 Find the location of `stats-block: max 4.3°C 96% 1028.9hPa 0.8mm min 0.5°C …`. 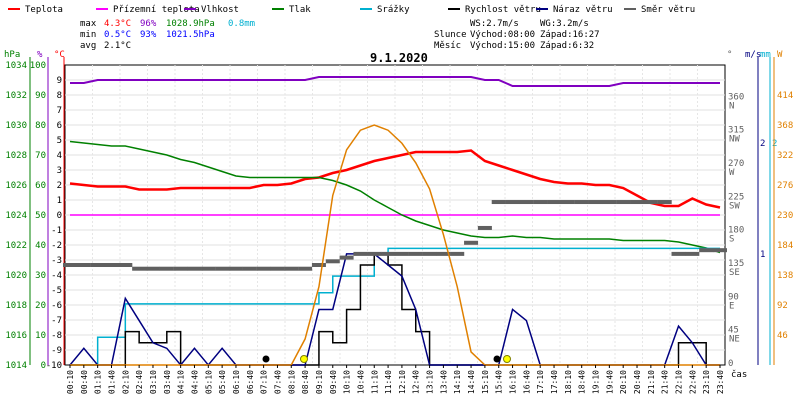

stats-block: max 4.3°C 96% 1028.9hPa 0.8mm min 0.5°C … is located at coordinates (167, 35).